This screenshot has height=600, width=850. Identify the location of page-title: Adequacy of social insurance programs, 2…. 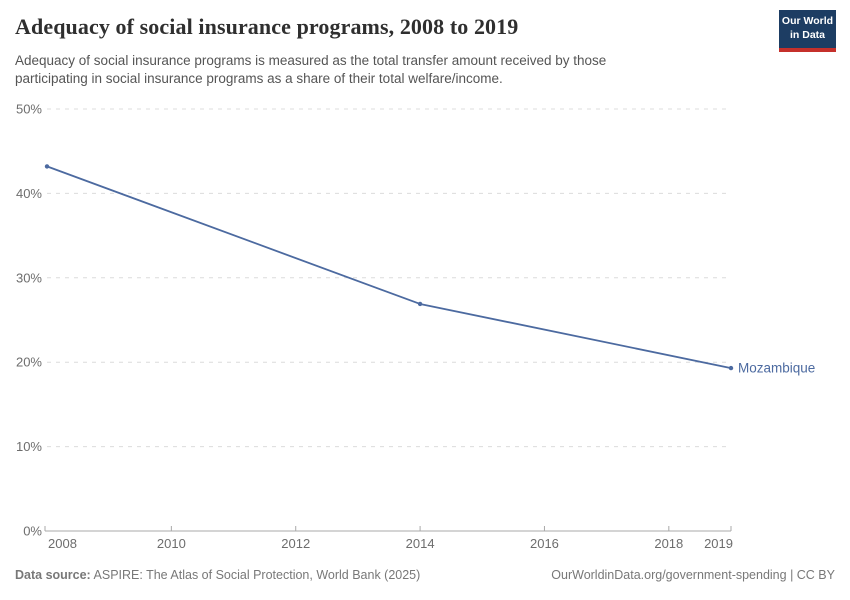
(267, 26).